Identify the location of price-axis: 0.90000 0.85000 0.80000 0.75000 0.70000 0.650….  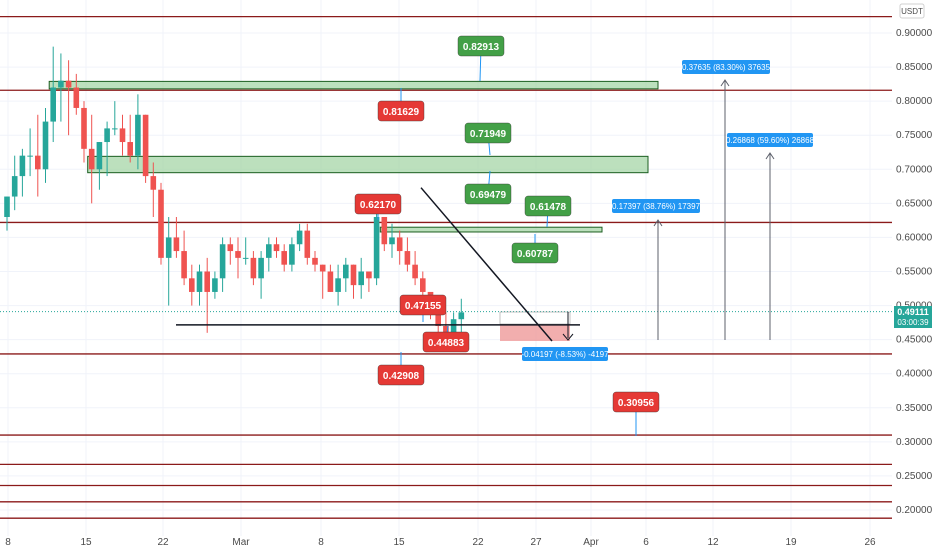
(912, 268).